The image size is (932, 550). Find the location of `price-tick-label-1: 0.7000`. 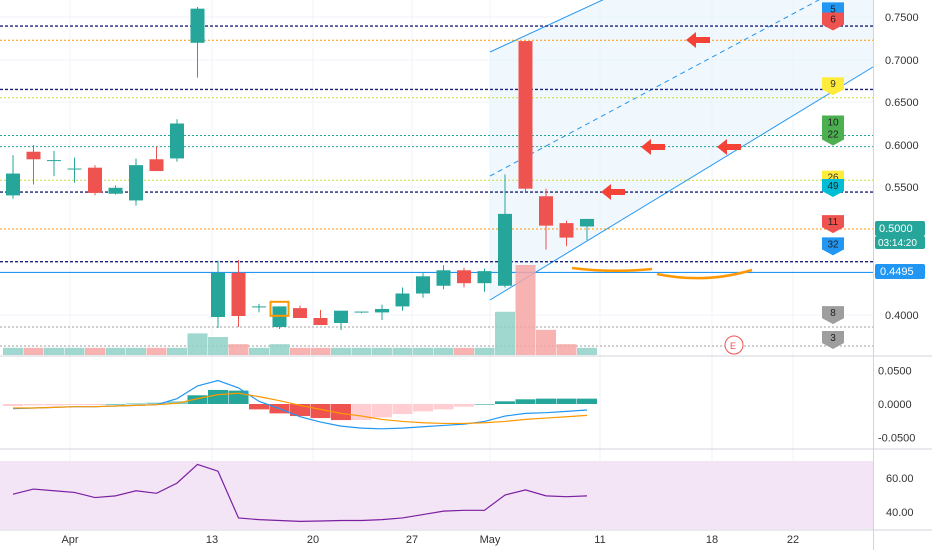

price-tick-label-1: 0.7000 is located at coordinates (902, 61).